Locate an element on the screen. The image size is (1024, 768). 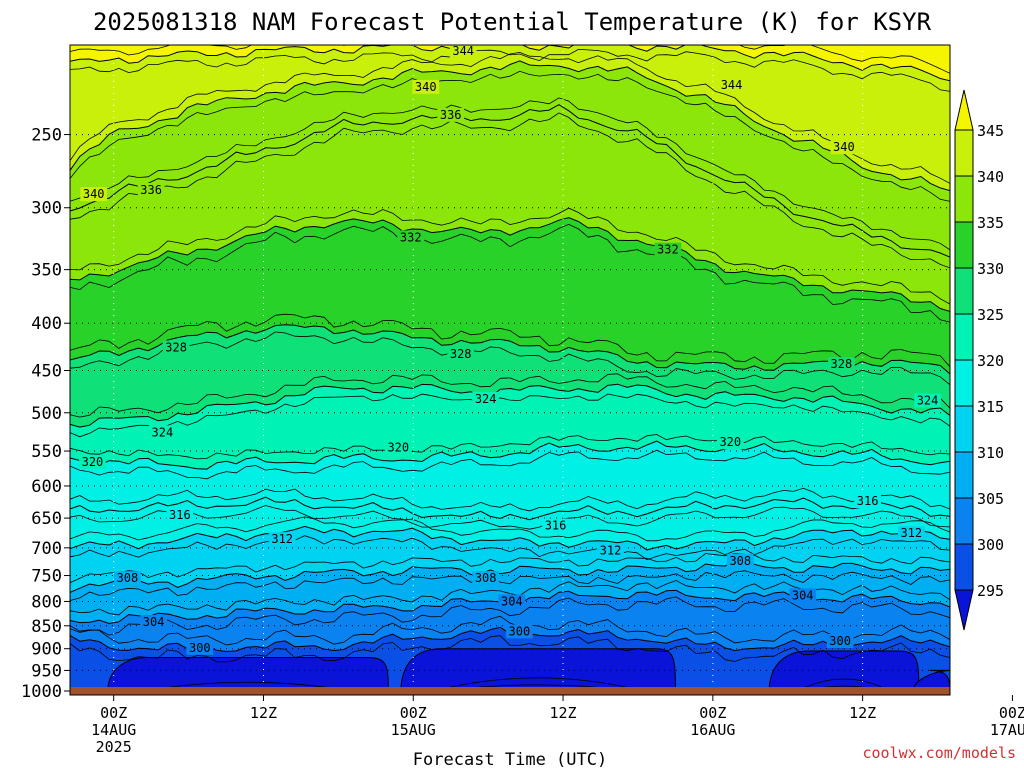
contour-label: 332 is located at coordinates (411, 237).